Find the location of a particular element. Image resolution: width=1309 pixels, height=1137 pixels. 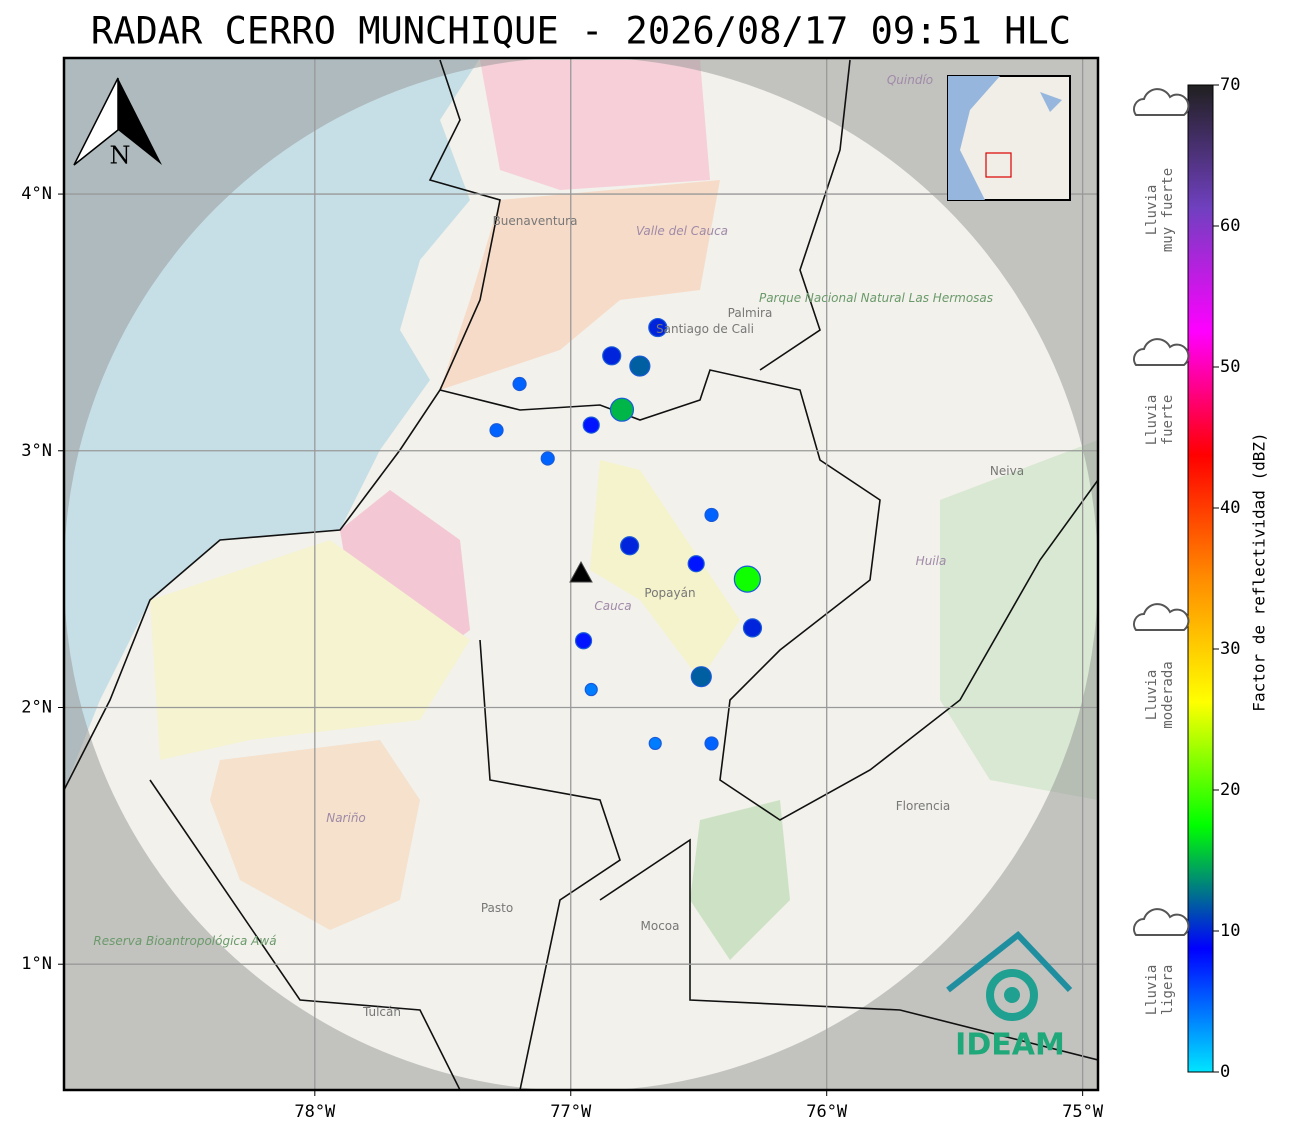

logo-text: IDEAM is located at coordinates (1010, 1045).